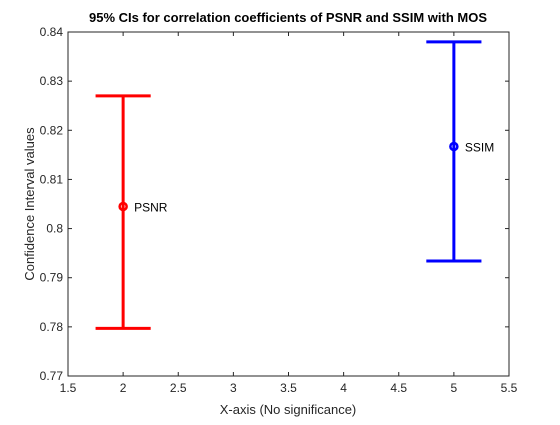 The width and height of the screenshot is (560, 425). What do you see at coordinates (52, 32) in the screenshot?
I see `y-tick-label: 0.84` at bounding box center [52, 32].